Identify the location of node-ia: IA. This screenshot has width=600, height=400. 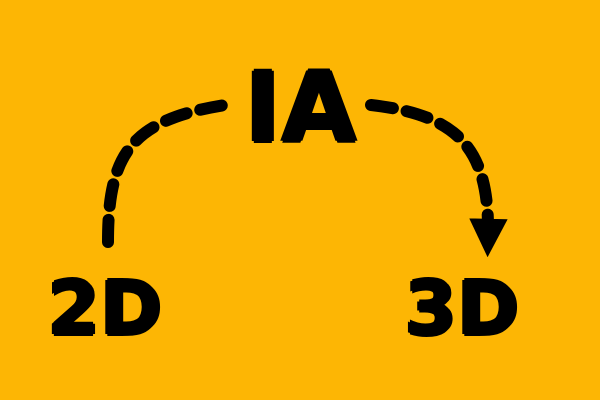
(300, 108).